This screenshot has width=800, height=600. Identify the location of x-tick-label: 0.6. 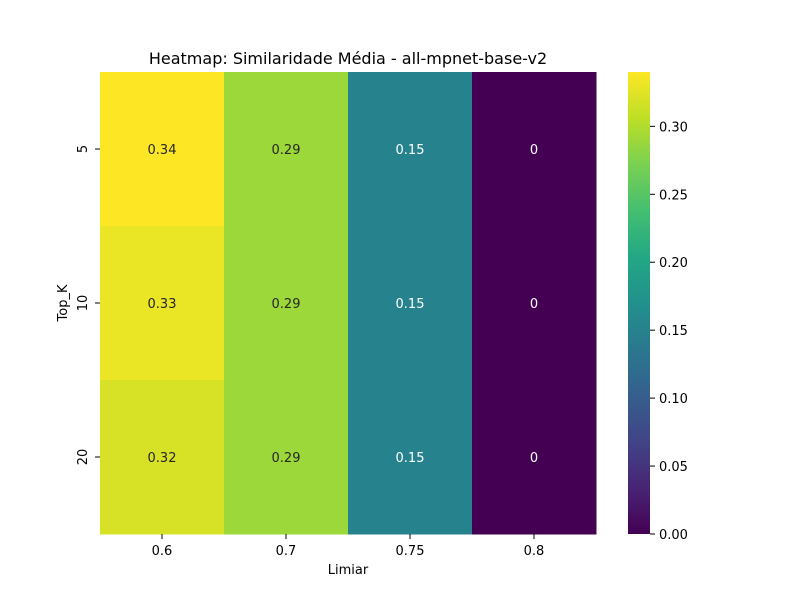
(162, 551).